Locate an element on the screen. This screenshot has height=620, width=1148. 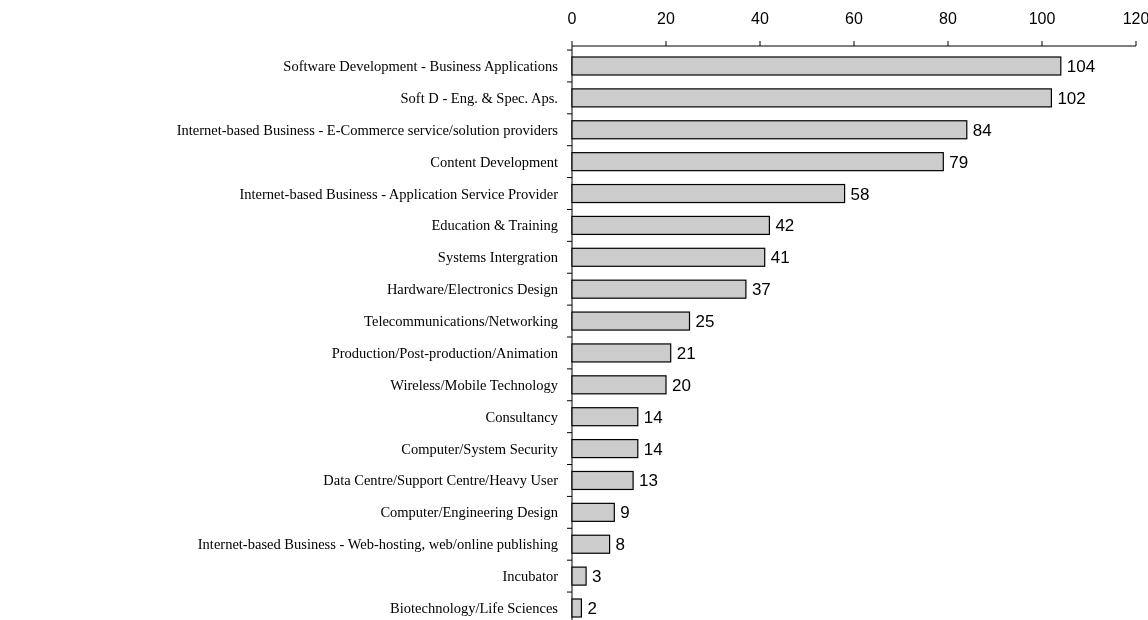
x-tick-label: 20 is located at coordinates (666, 18).